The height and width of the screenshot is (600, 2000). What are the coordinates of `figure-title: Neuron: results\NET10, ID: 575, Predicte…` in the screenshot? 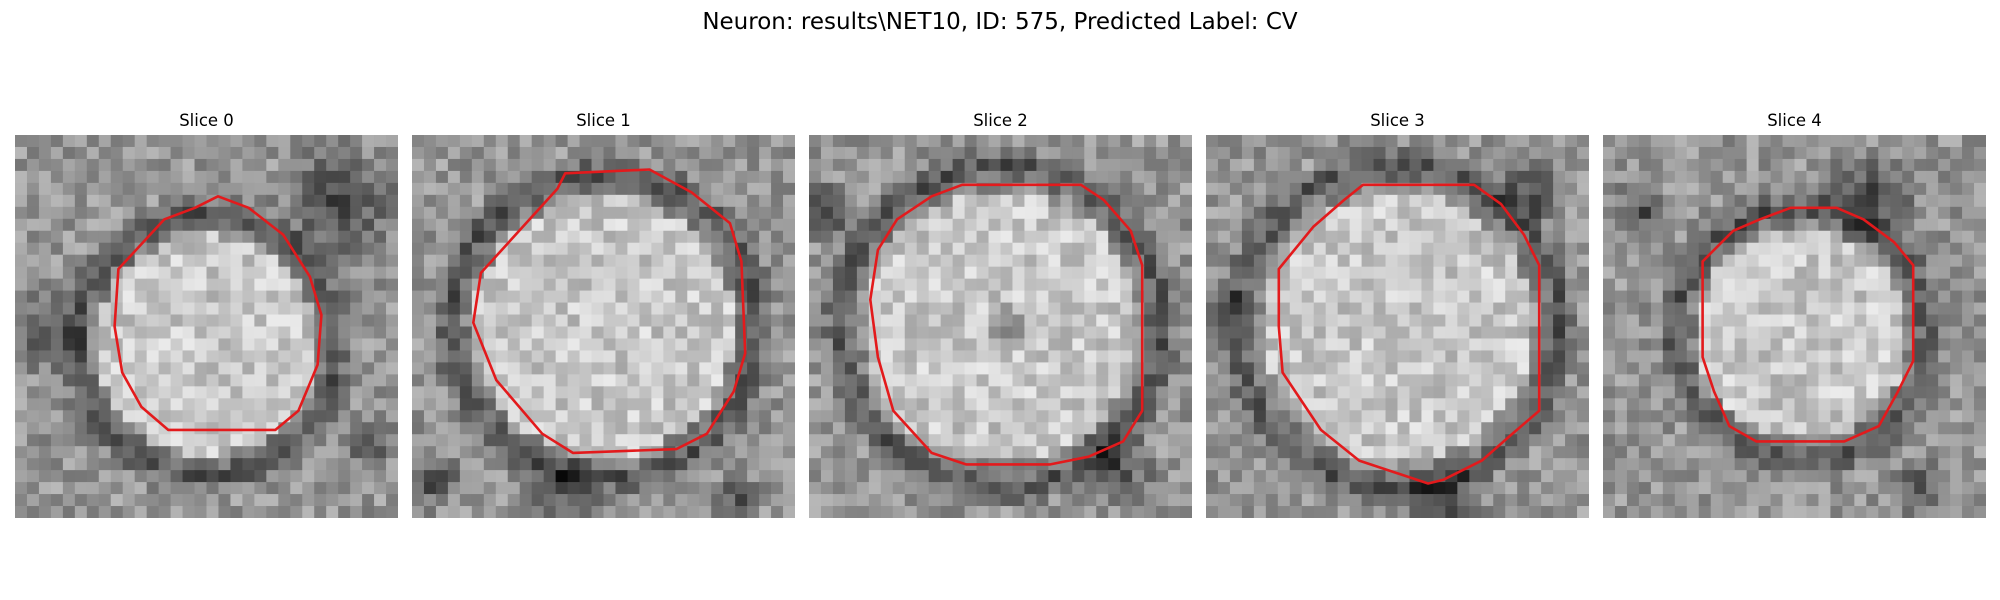 It's located at (1000, 22).